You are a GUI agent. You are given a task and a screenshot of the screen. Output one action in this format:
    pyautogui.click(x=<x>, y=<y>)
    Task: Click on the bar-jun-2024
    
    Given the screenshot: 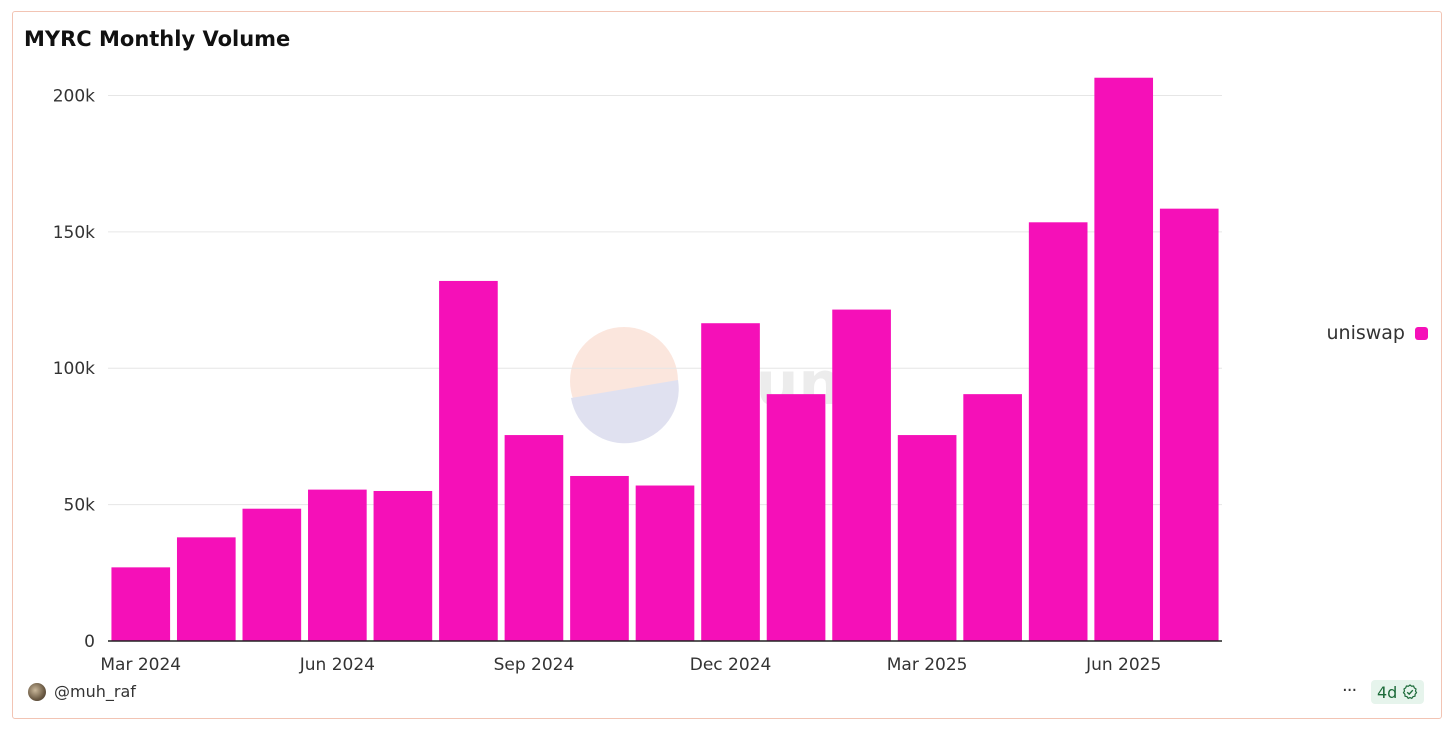 What is the action you would take?
    pyautogui.click(x=337, y=565)
    